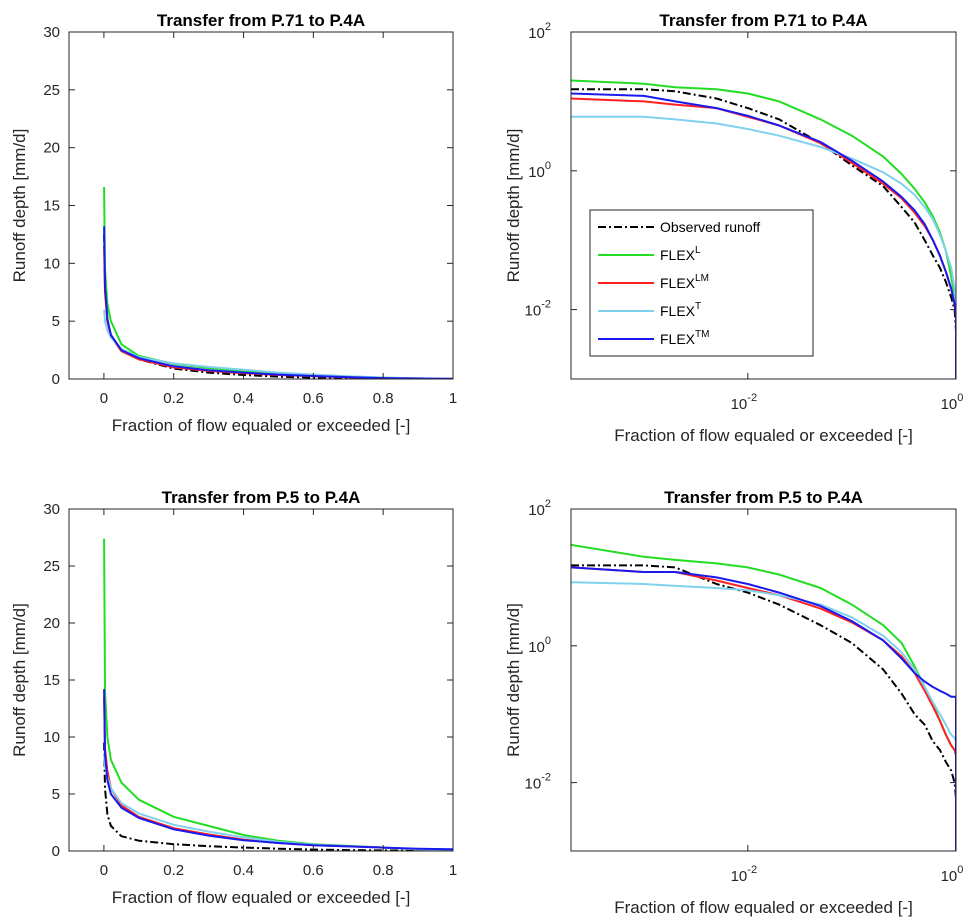  I want to click on series-line-flexLM, so click(763, 708).